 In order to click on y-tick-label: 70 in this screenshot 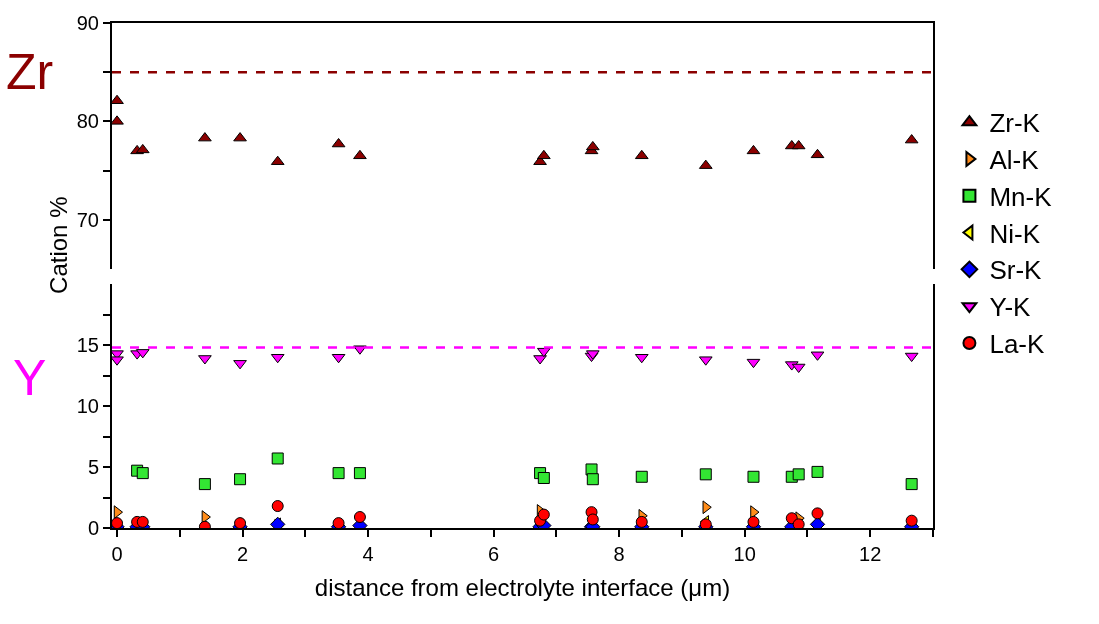, I will do `click(87, 219)`.